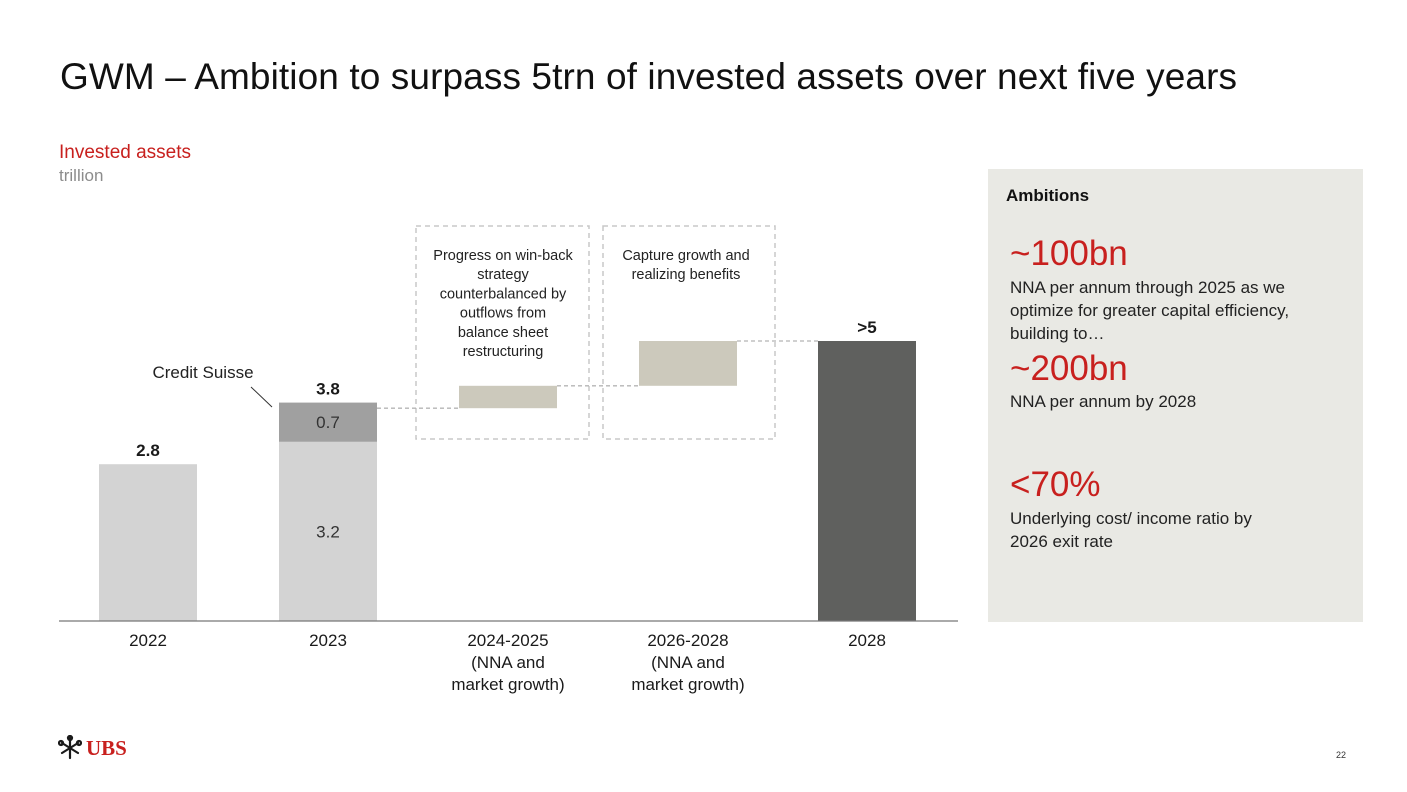 The height and width of the screenshot is (792, 1407). Describe the element at coordinates (148, 542) in the screenshot. I see `bar-2022` at that location.